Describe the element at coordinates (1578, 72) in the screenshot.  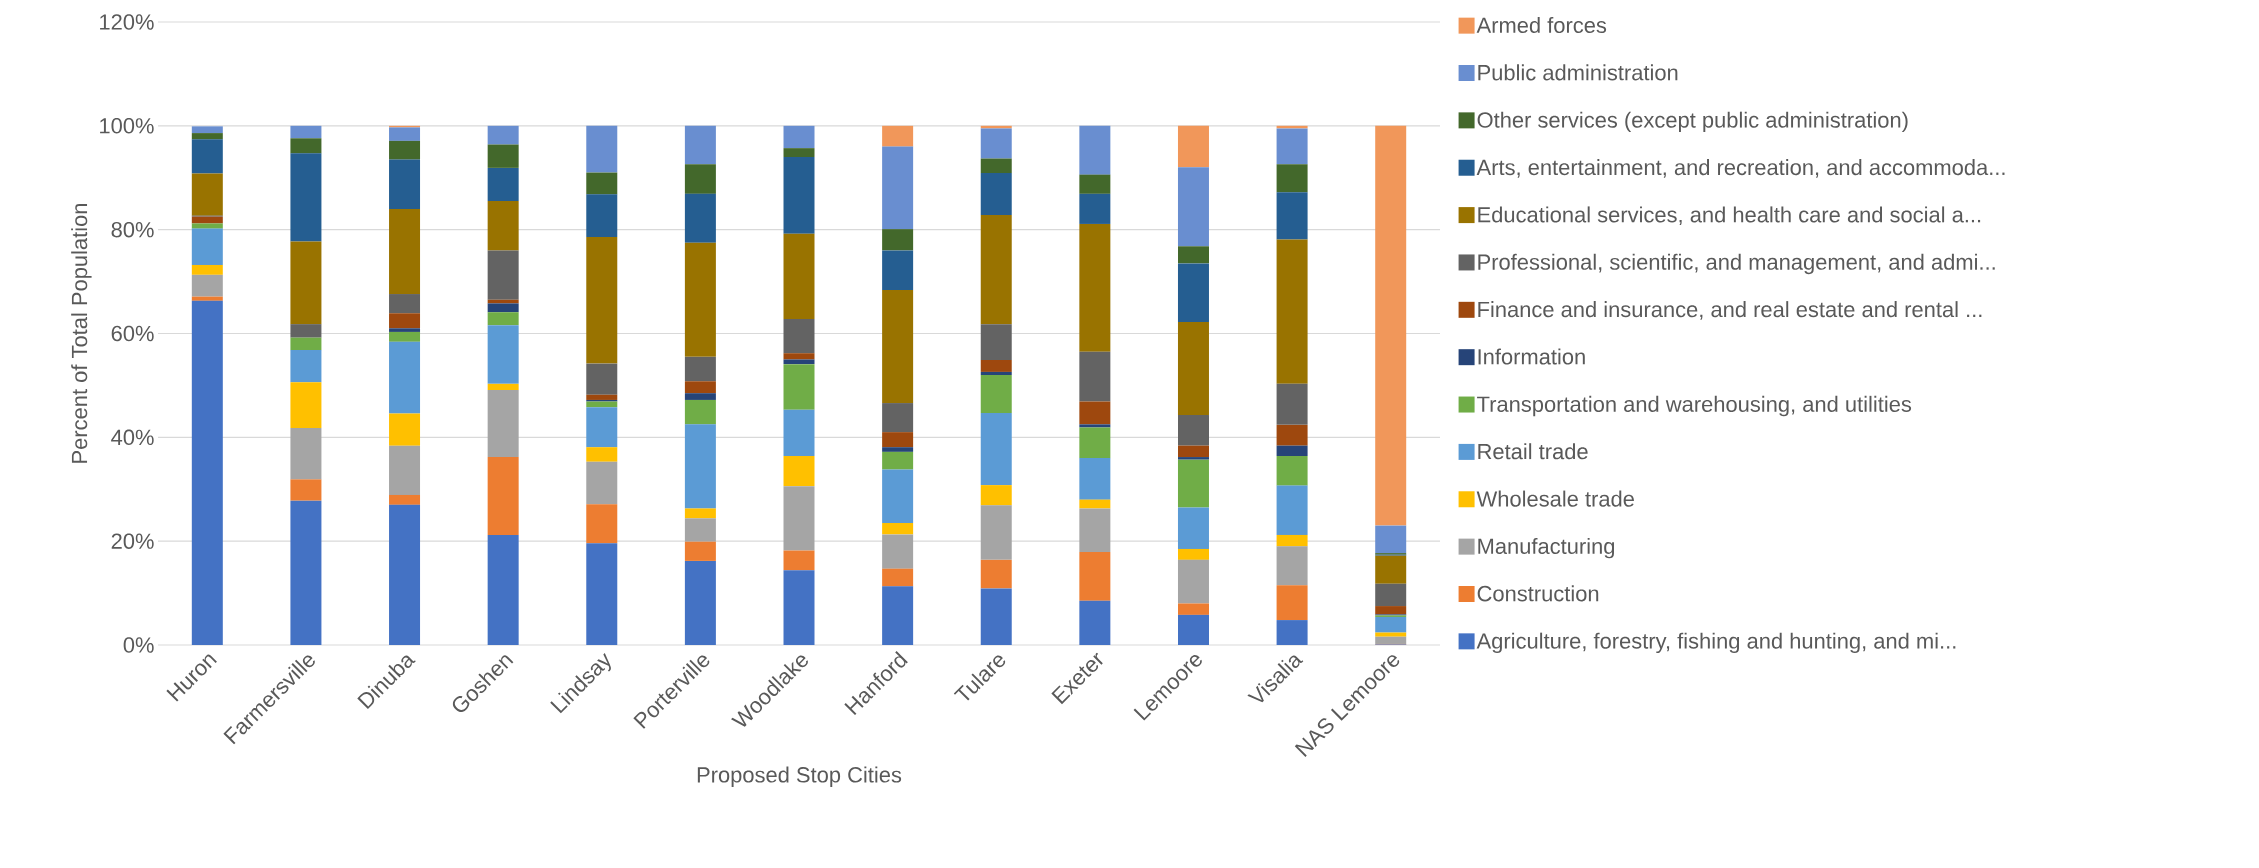
I see `legend-label: Public administration` at that location.